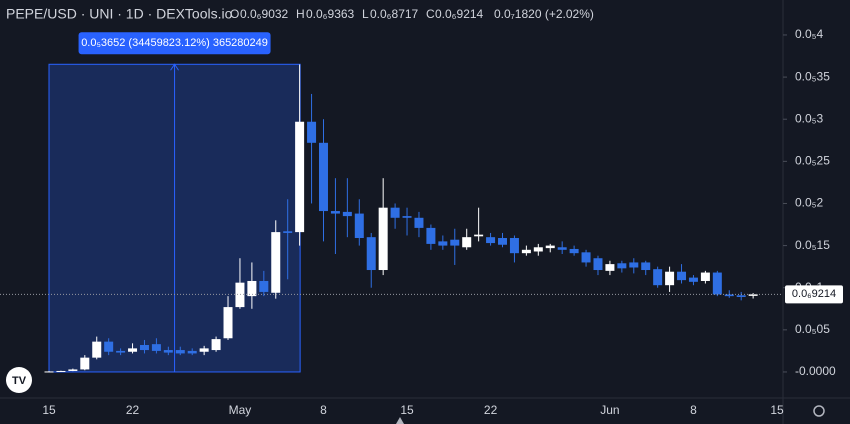 Image resolution: width=850 pixels, height=424 pixels. Describe the element at coordinates (174, 67) in the screenshot. I see `measure-arrow-head` at that location.